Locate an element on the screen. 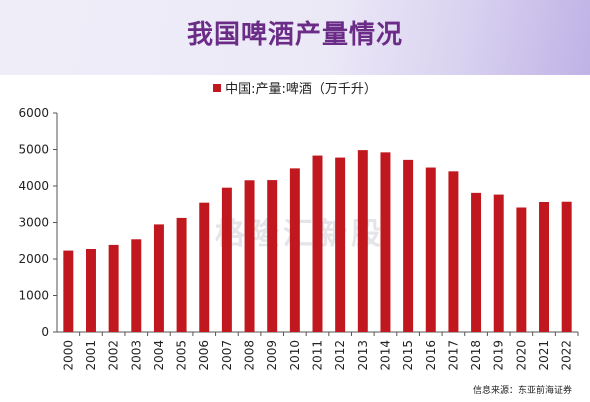 The width and height of the screenshot is (590, 402). x-tick-label: 2003 is located at coordinates (136, 355).